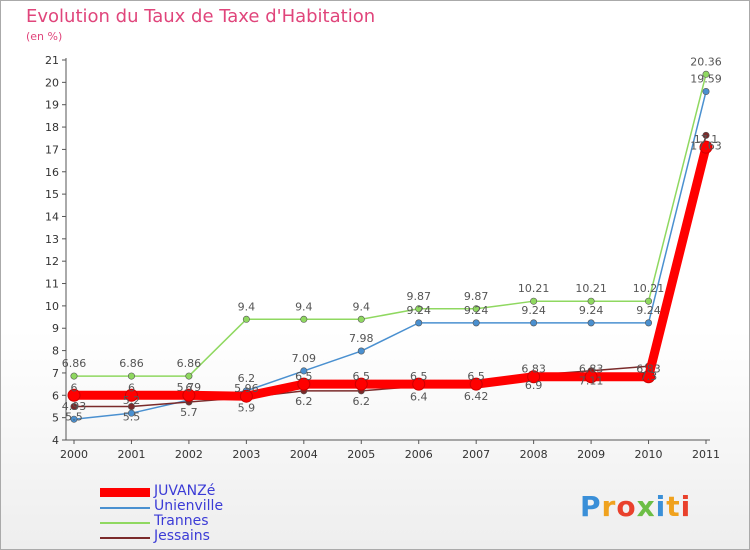 The width and height of the screenshot is (750, 550). I want to click on legend-item: Trannes, so click(200, 521).